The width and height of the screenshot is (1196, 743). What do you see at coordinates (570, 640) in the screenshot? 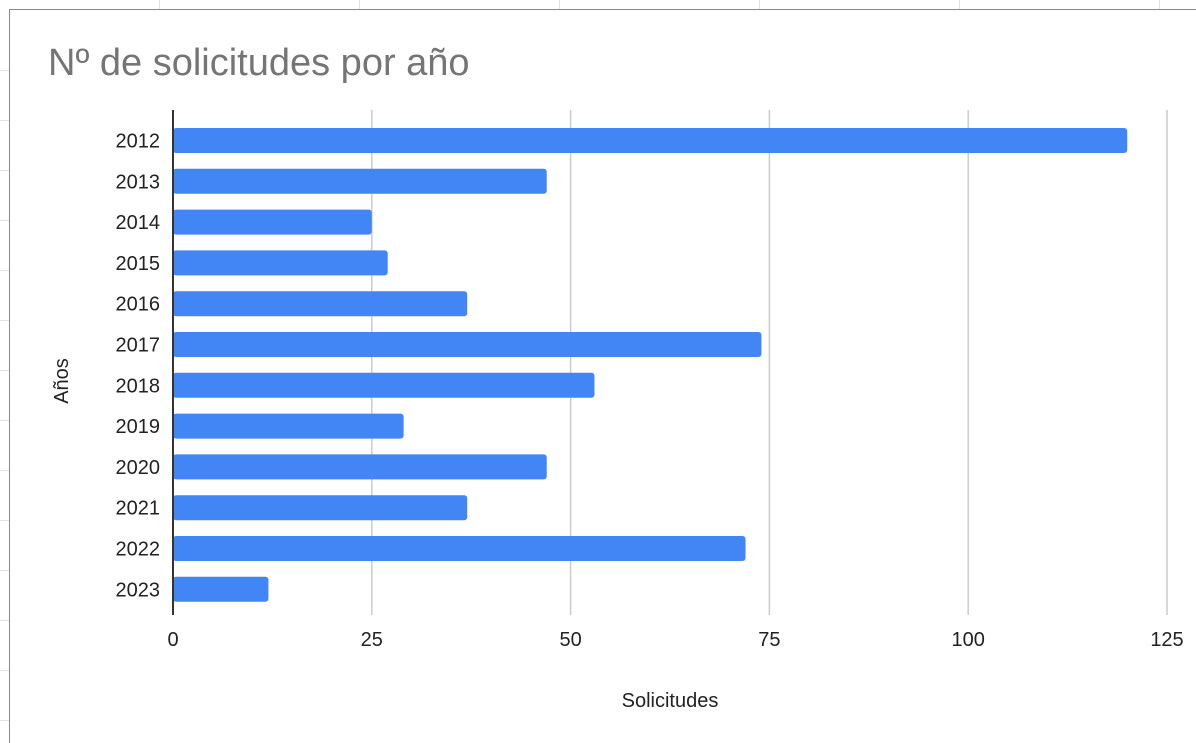
I see `x-tick-label: 50` at bounding box center [570, 640].